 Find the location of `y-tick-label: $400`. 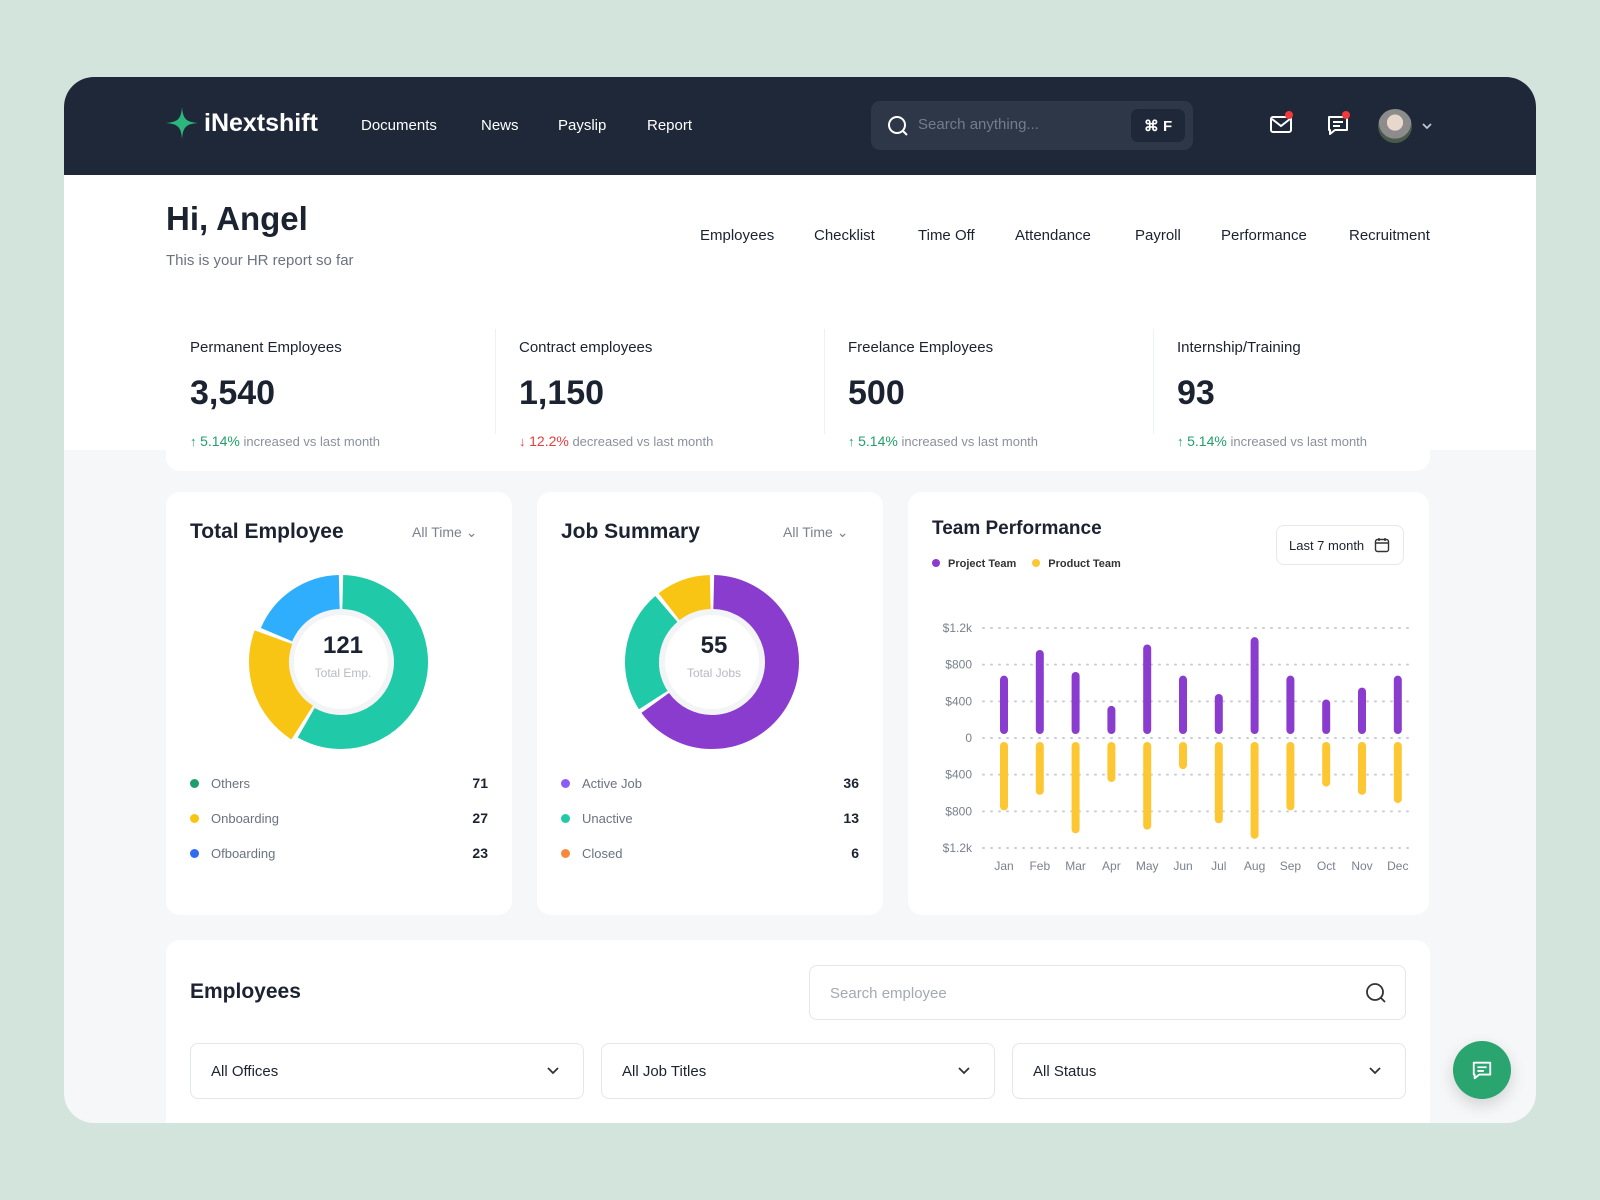

y-tick-label: $400 is located at coordinates (958, 775).